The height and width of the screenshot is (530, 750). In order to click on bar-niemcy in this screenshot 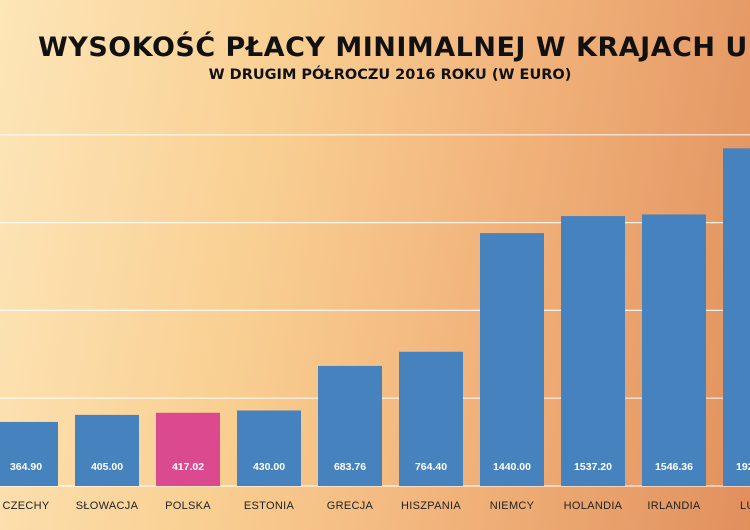, I will do `click(512, 359)`.